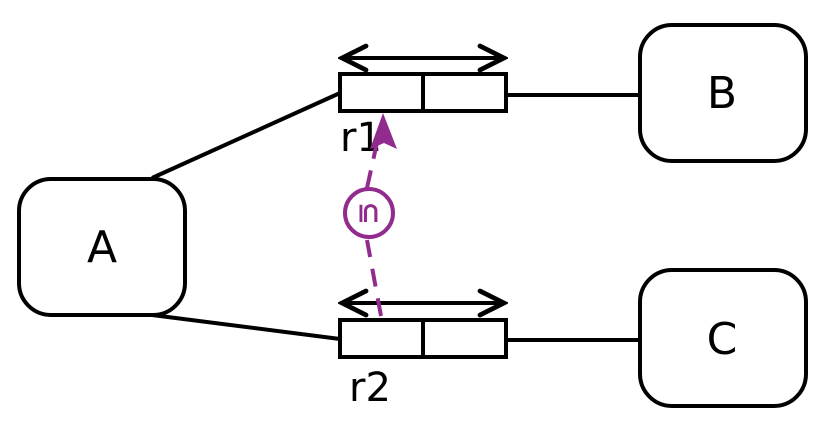 The height and width of the screenshot is (428, 816). I want to click on buffer-r2: r2, so click(423, 357).